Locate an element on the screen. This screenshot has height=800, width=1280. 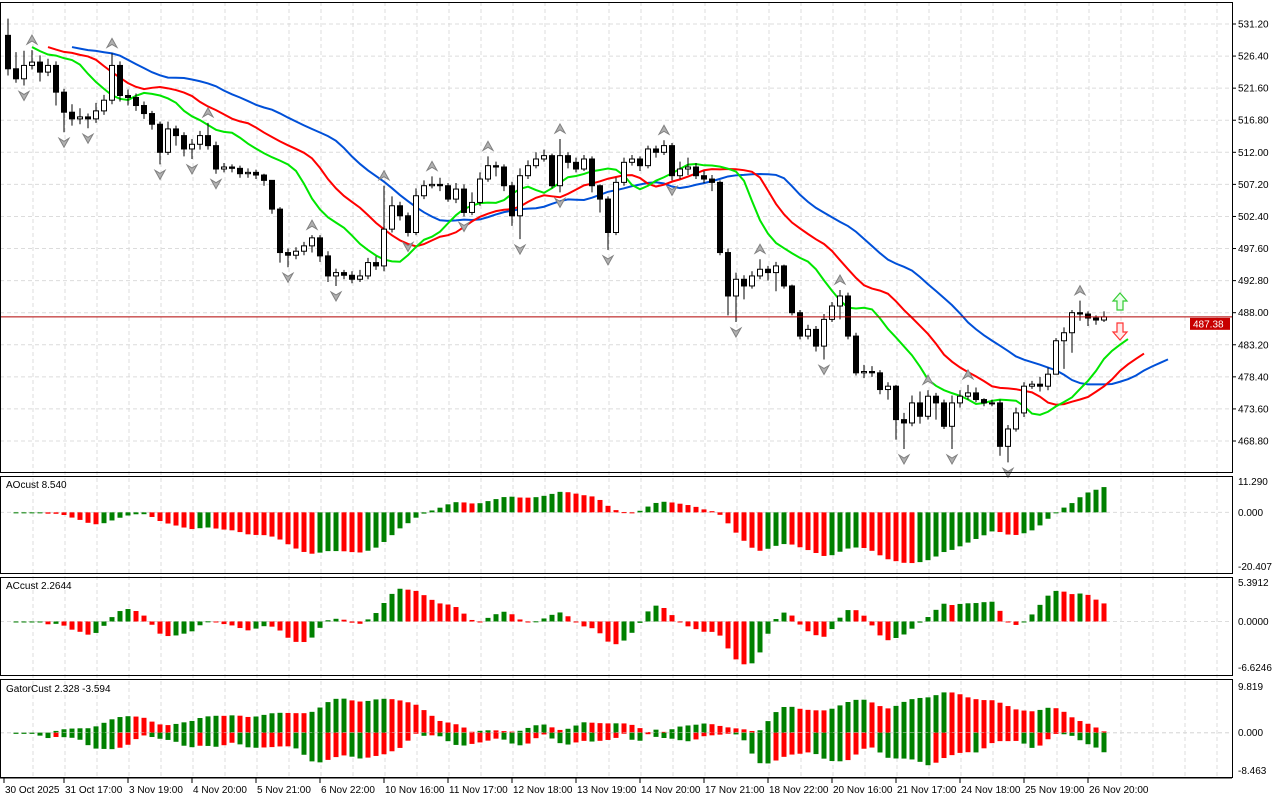
time-tick-label: 21 Nov 17:00 is located at coordinates (927, 790).